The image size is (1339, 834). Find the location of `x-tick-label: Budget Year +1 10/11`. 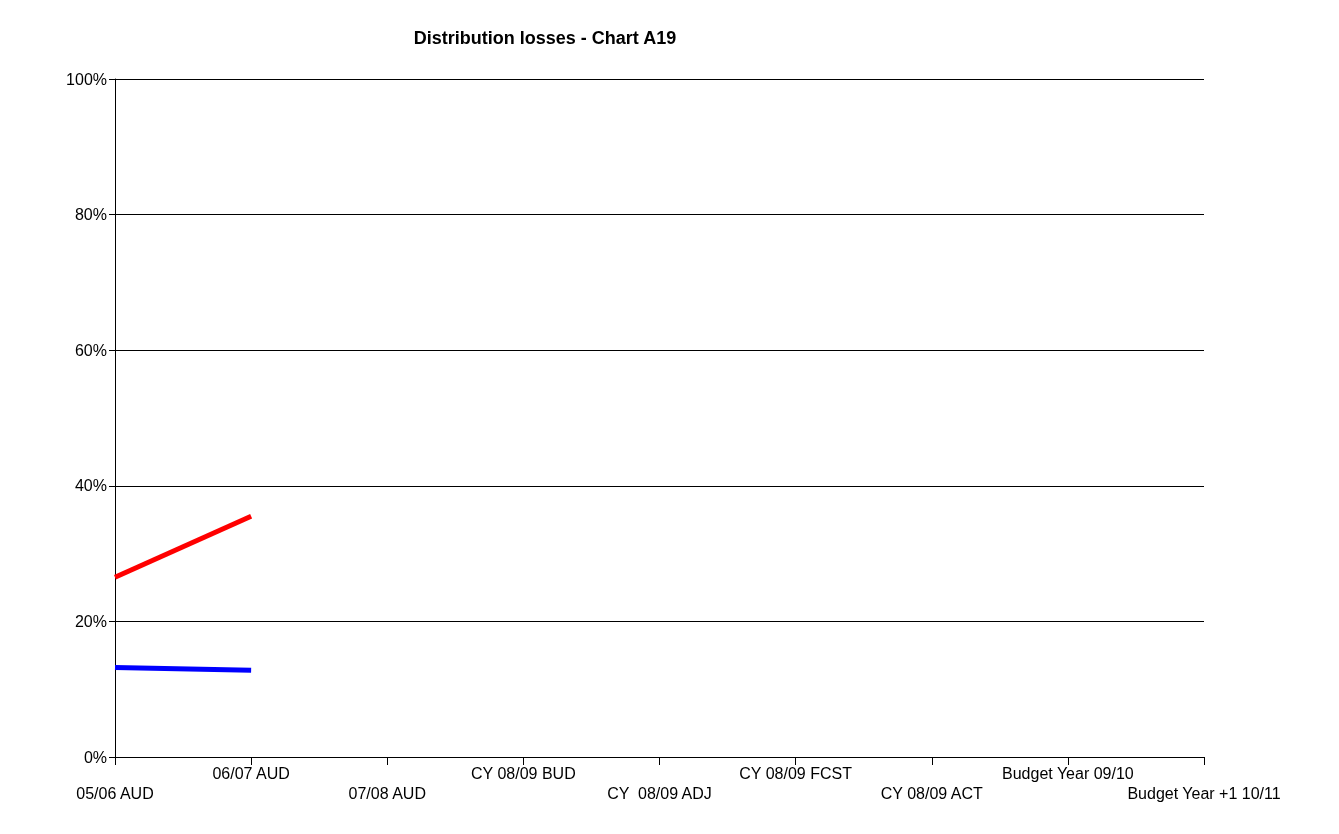

x-tick-label: Budget Year +1 10/11 is located at coordinates (1204, 793).